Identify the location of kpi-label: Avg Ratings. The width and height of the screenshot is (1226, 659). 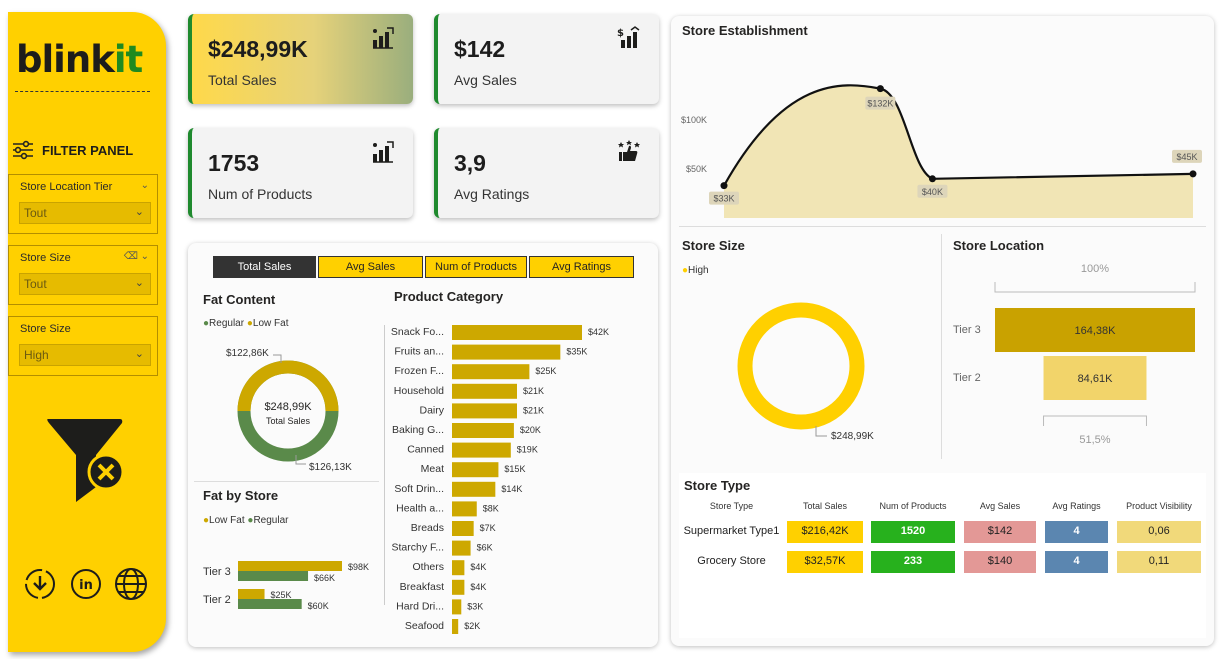
(492, 194).